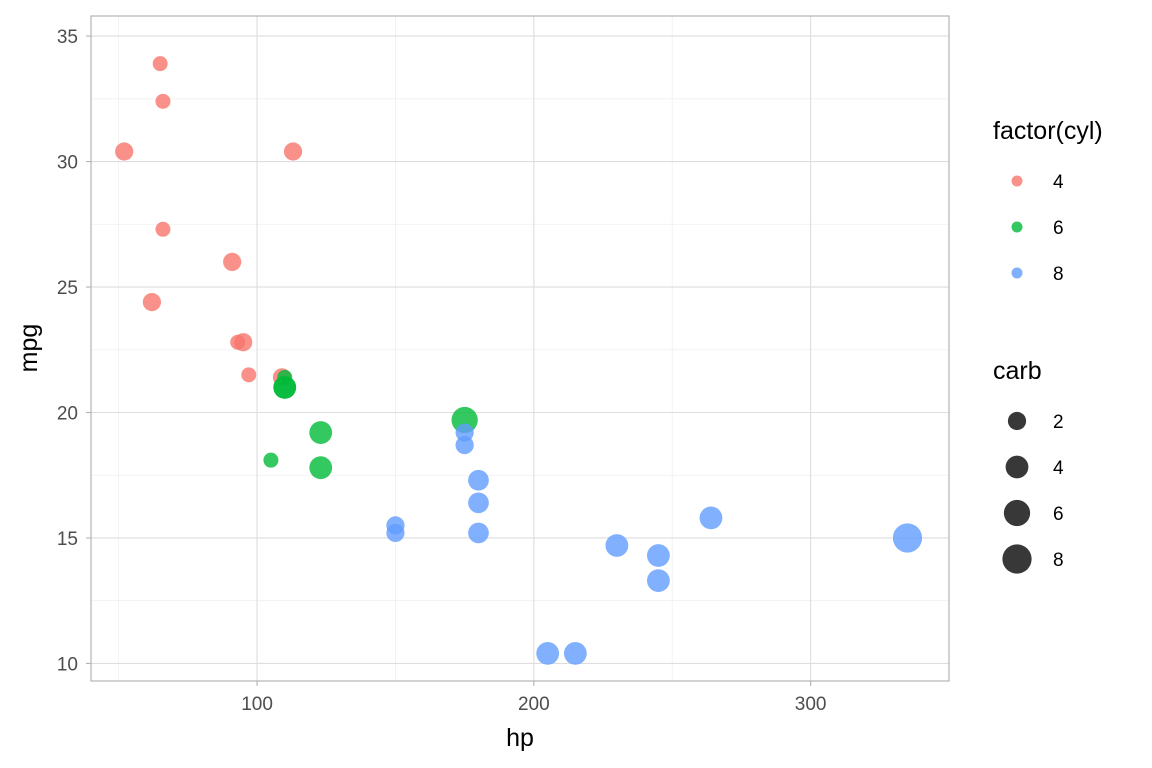  Describe the element at coordinates (67, 413) in the screenshot. I see `y-tick-label: 20` at that location.